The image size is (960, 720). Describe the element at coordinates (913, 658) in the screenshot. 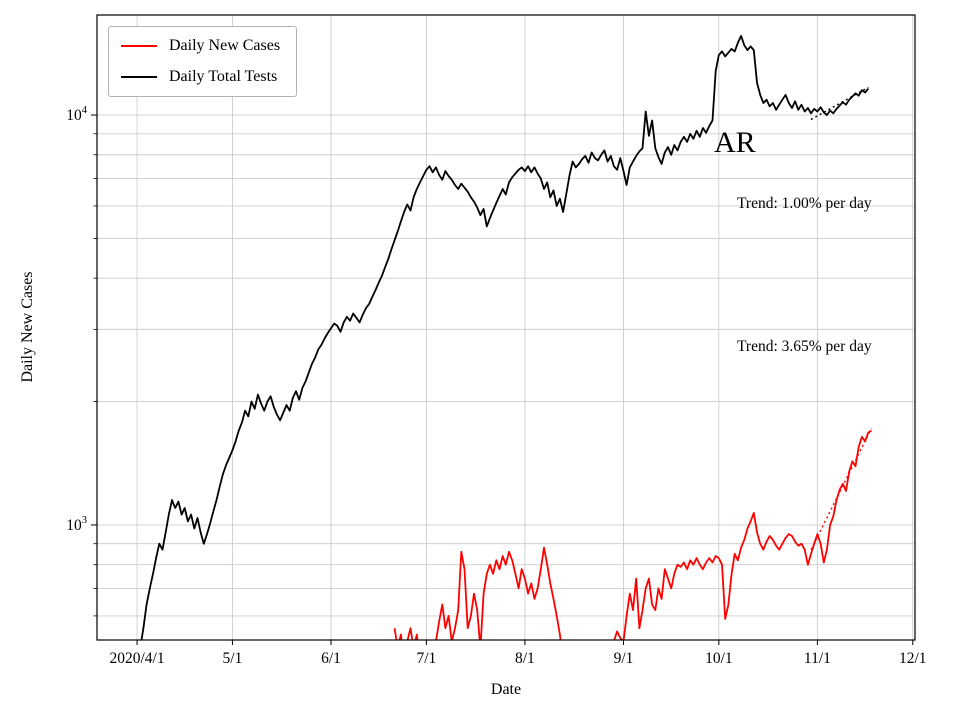

I see `x-tick-label: 12/1` at that location.